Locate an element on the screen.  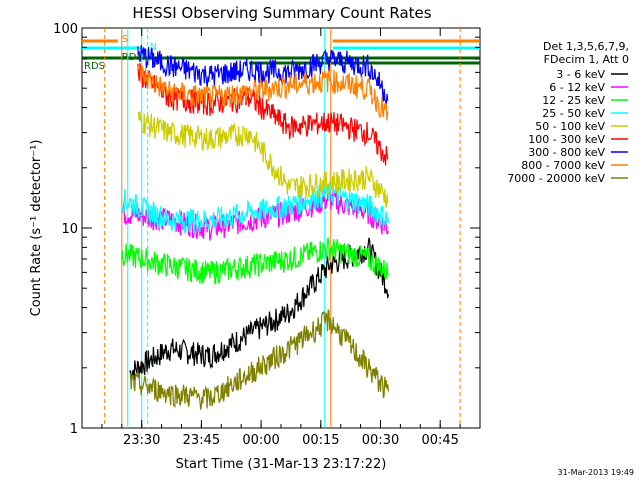
y-axis-label: Count Rate (s⁻¹ detector⁻¹) is located at coordinates (36, 228).